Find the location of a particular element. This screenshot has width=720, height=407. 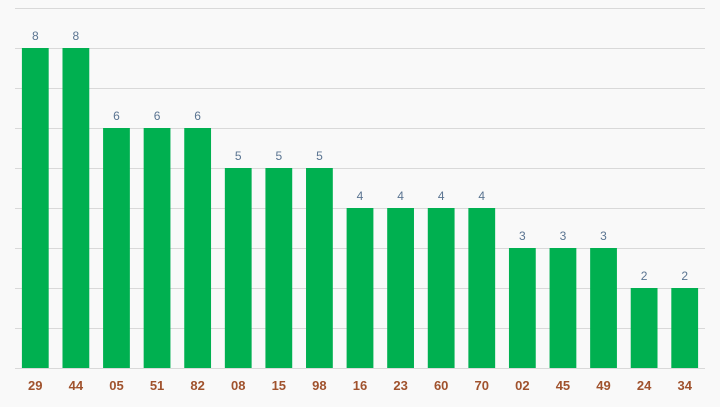

x-tick-label: 15 is located at coordinates (279, 385).